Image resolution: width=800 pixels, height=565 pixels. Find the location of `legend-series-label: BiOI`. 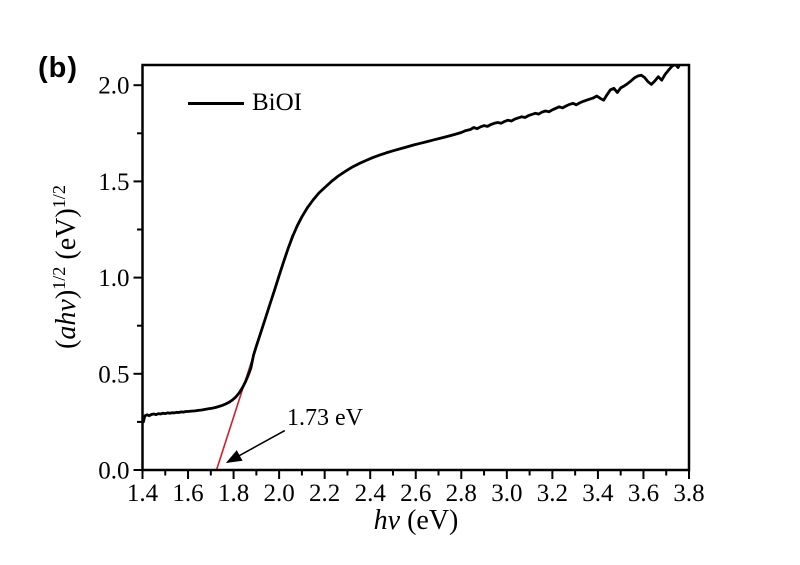

legend-series-label: BiOI is located at coordinates (277, 102).